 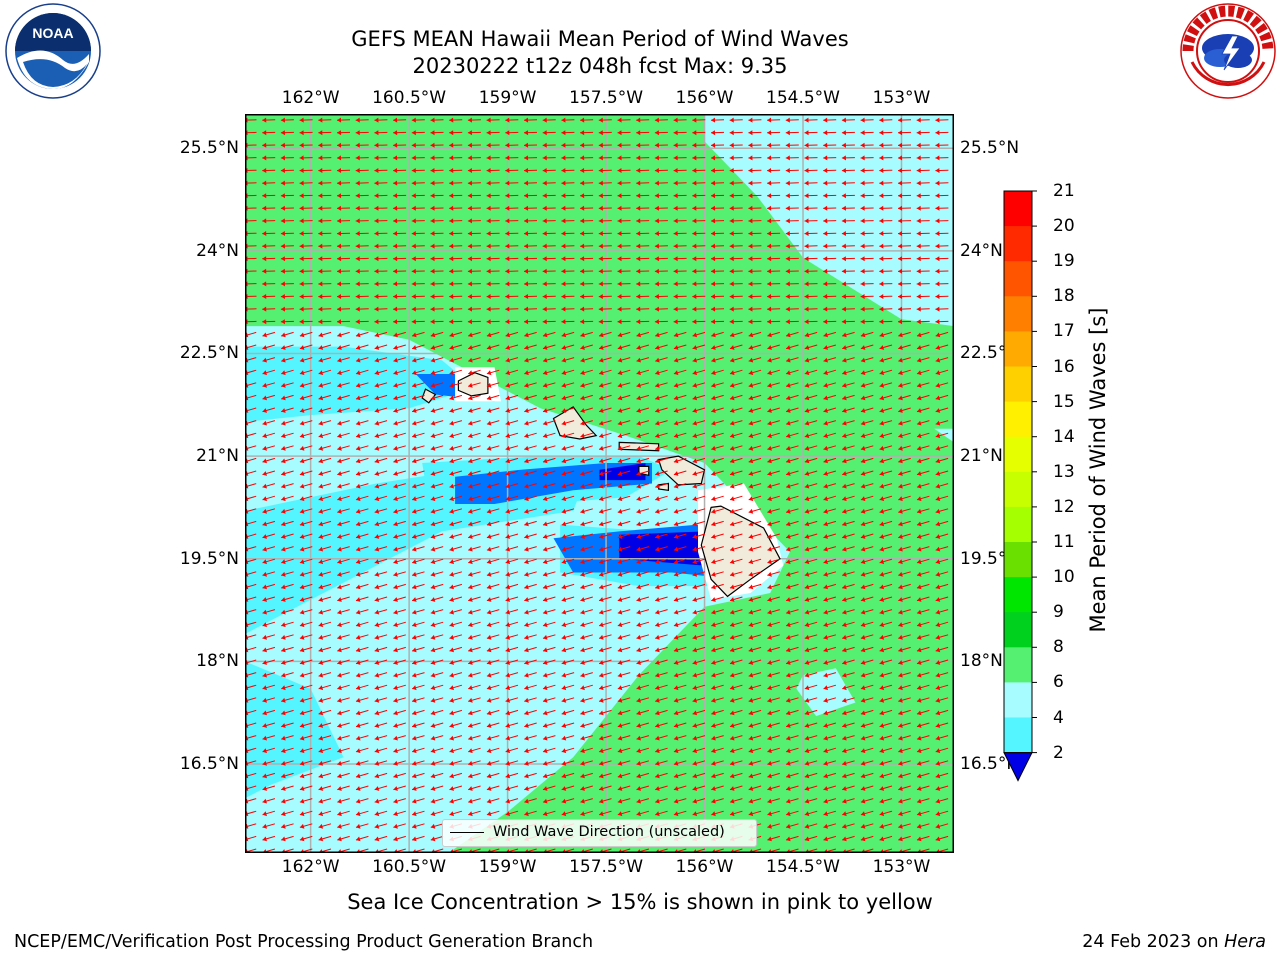 I want to click on colorbar-tick-label: 6, so click(x=1058, y=682).